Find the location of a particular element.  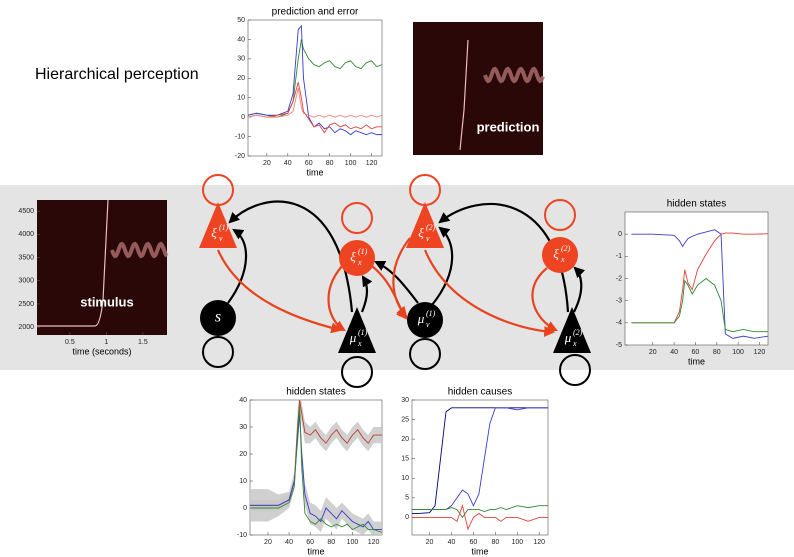

trace is located at coordinates (139, 250).